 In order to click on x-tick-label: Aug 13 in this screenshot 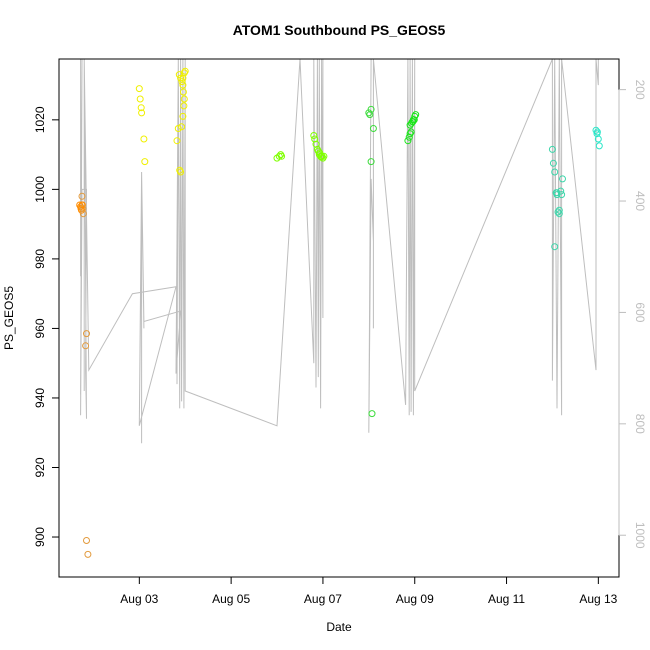, I will do `click(598, 599)`.